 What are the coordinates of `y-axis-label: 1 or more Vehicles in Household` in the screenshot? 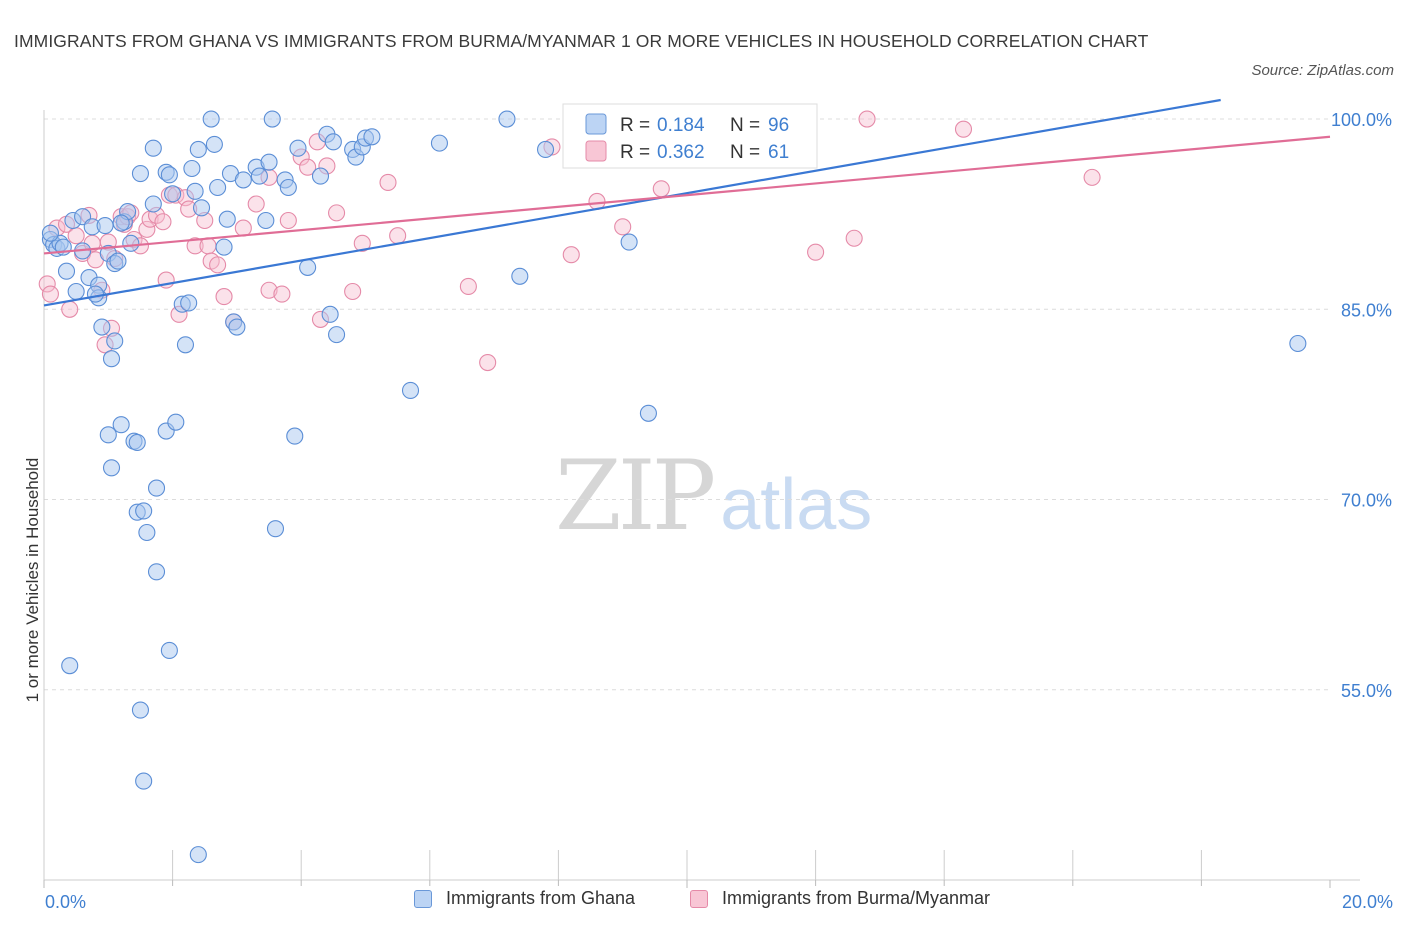 It's located at (32, 580).